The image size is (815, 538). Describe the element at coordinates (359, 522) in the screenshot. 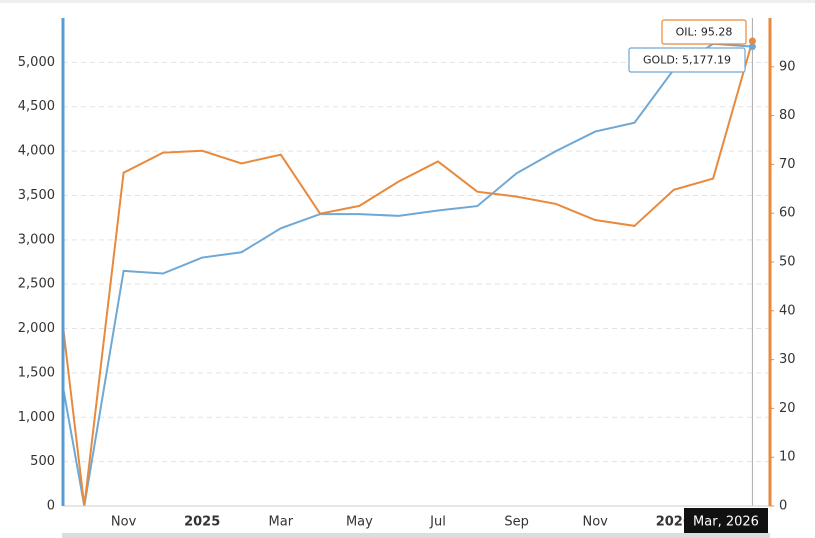

I see `x-tick-label: May` at that location.